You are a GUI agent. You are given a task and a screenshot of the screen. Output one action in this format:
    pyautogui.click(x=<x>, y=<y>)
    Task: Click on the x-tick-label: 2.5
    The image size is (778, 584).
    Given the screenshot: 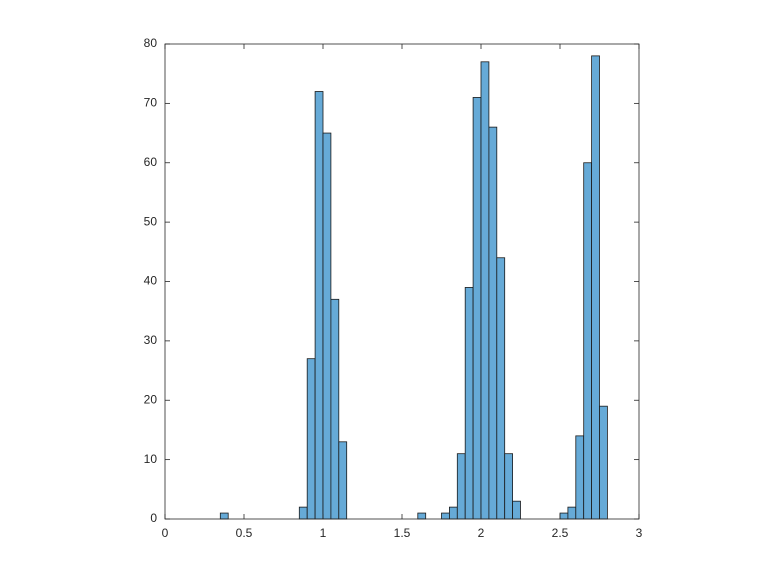 What is the action you would take?
    pyautogui.click(x=560, y=533)
    